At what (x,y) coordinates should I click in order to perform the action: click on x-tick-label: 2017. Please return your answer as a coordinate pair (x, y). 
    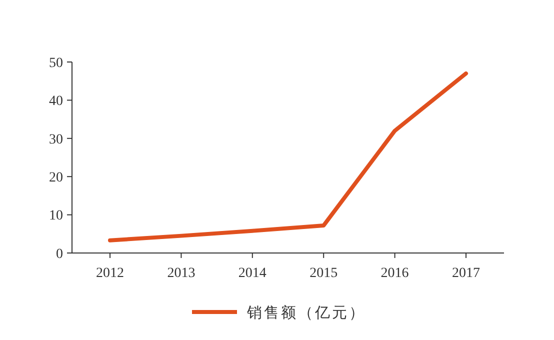
    Looking at the image, I should click on (466, 273).